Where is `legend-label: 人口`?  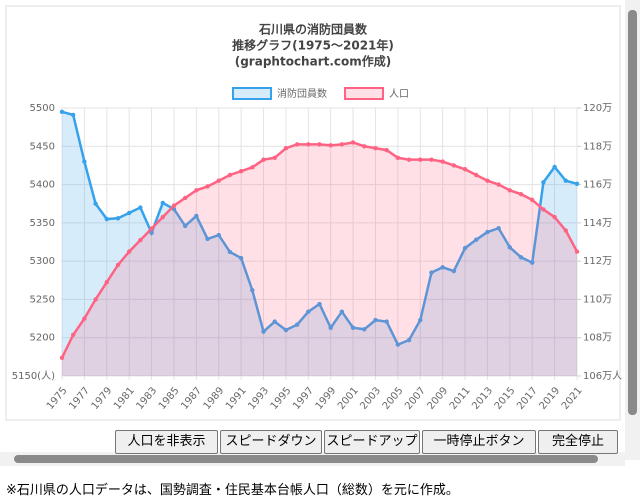 legend-label: 人口 is located at coordinates (399, 94).